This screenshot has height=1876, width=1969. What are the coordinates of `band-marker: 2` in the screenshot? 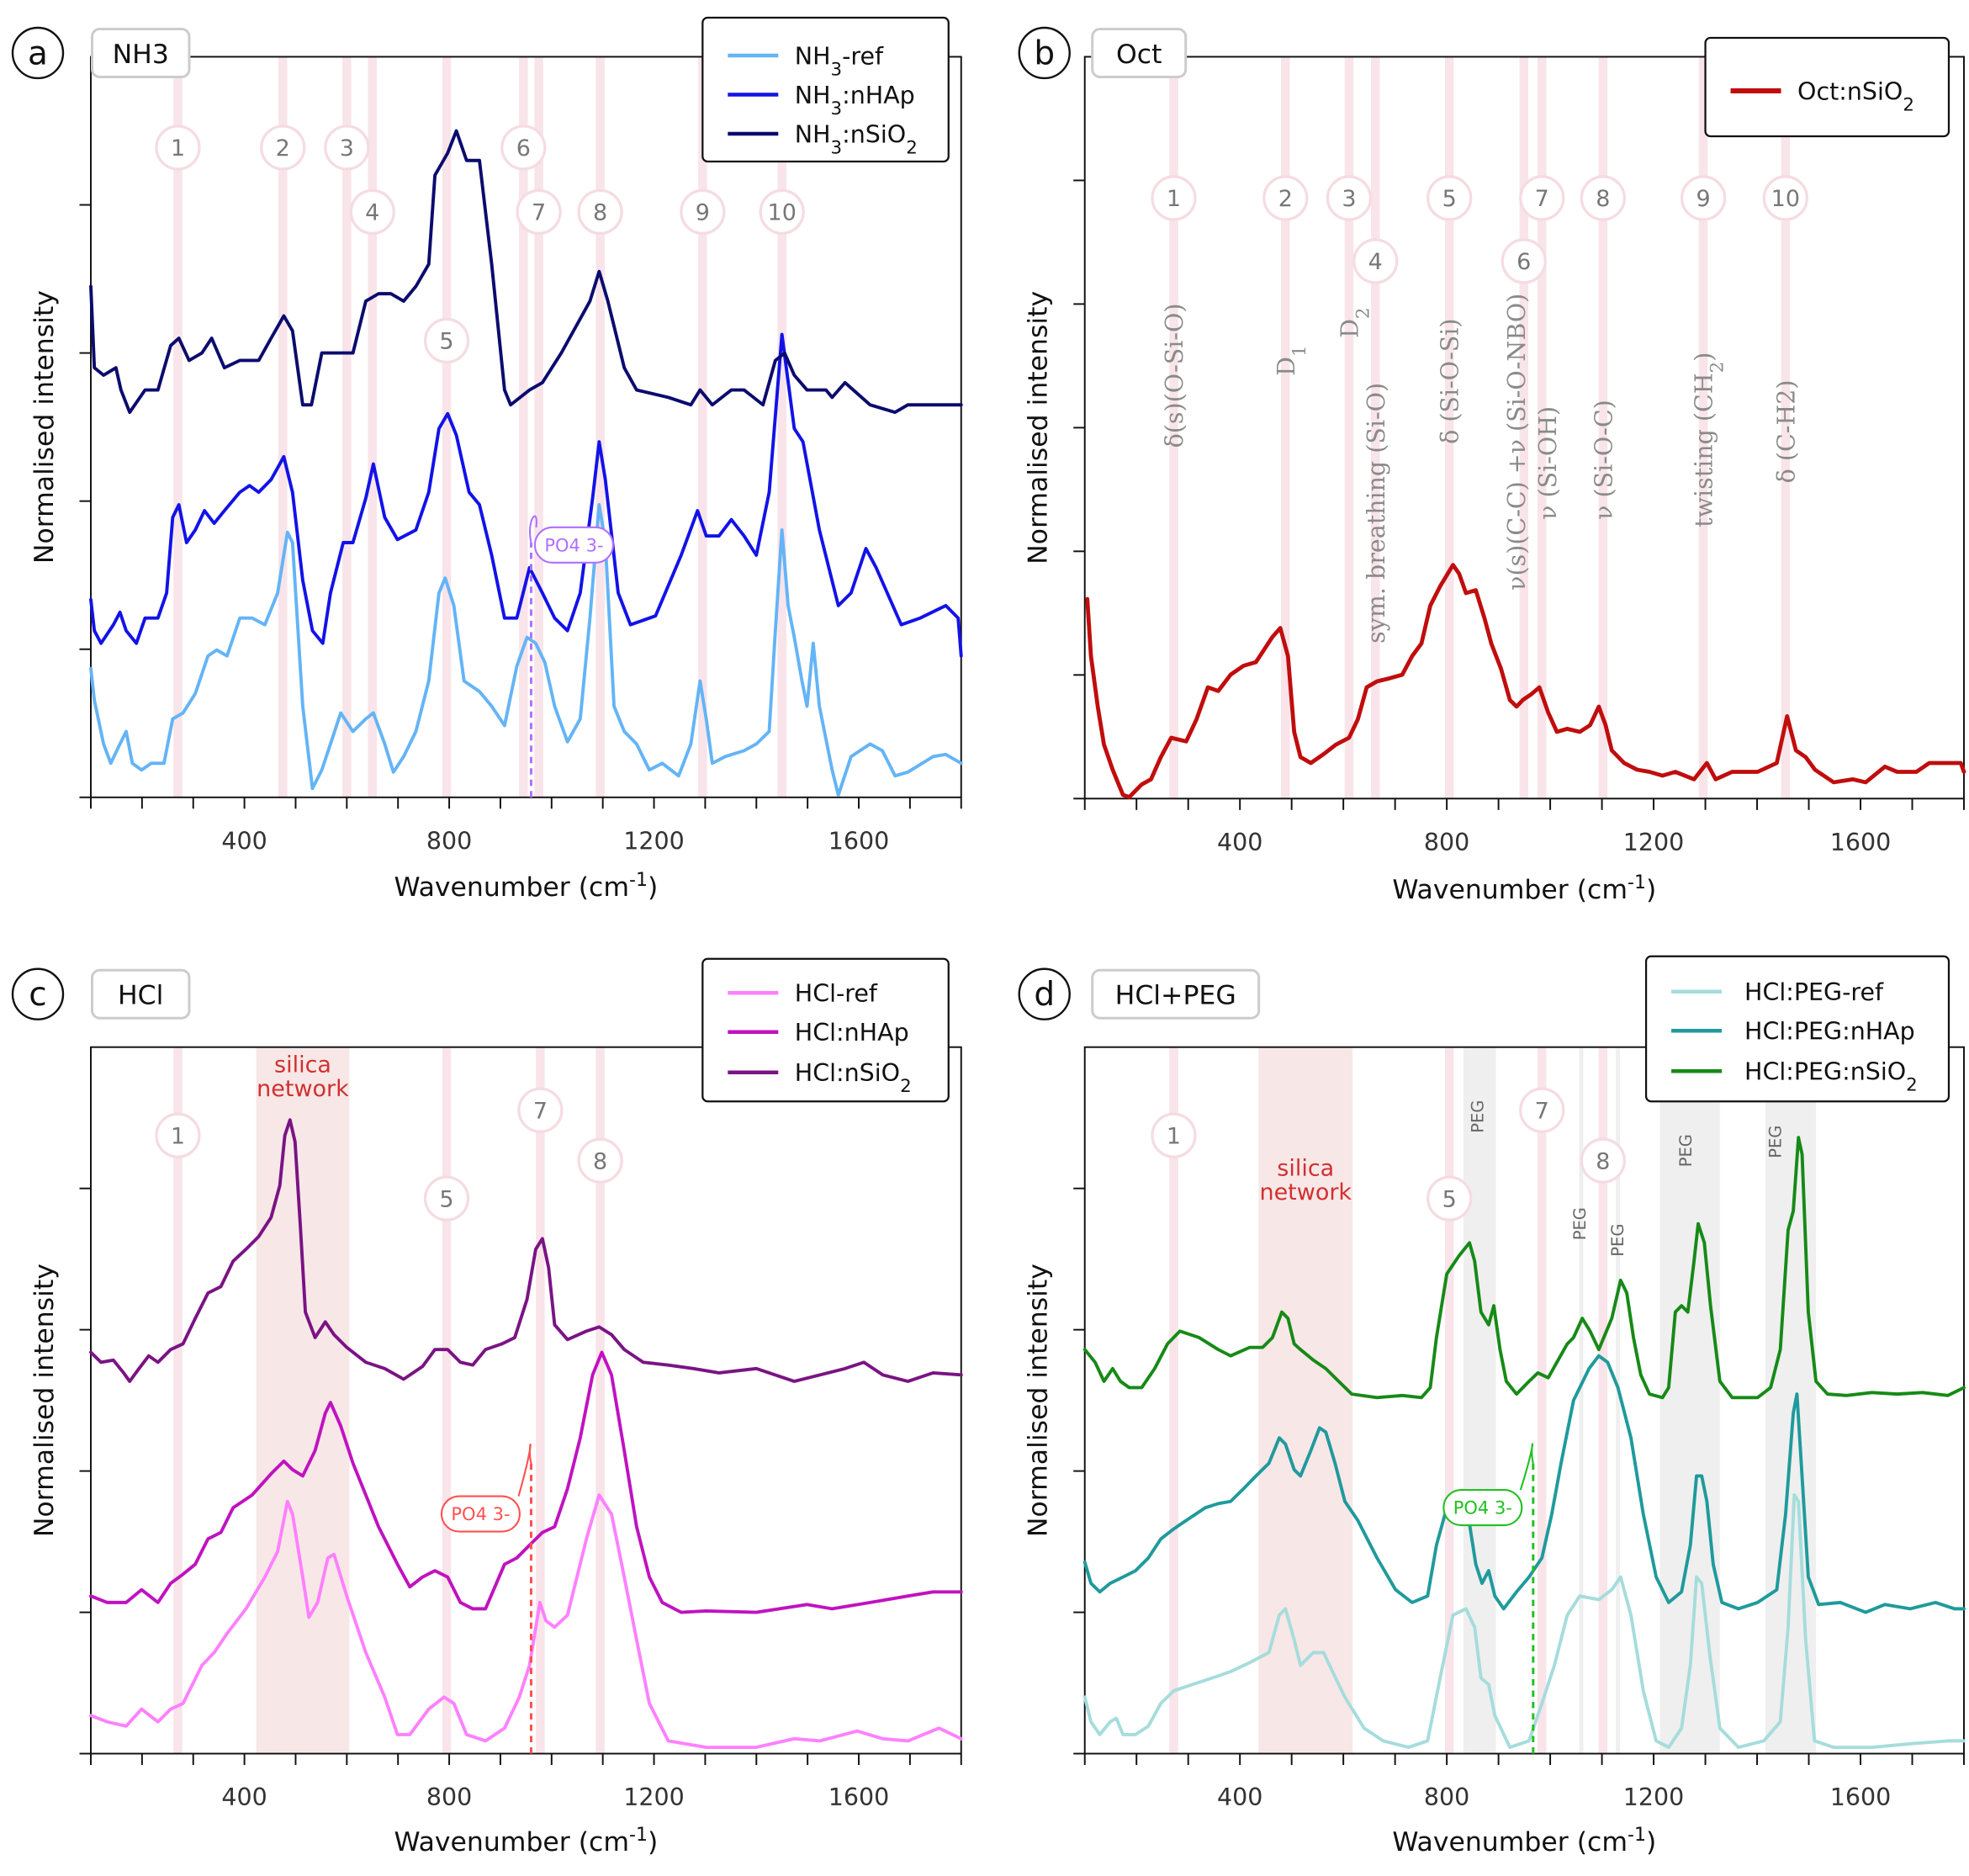 It's located at (1285, 198).